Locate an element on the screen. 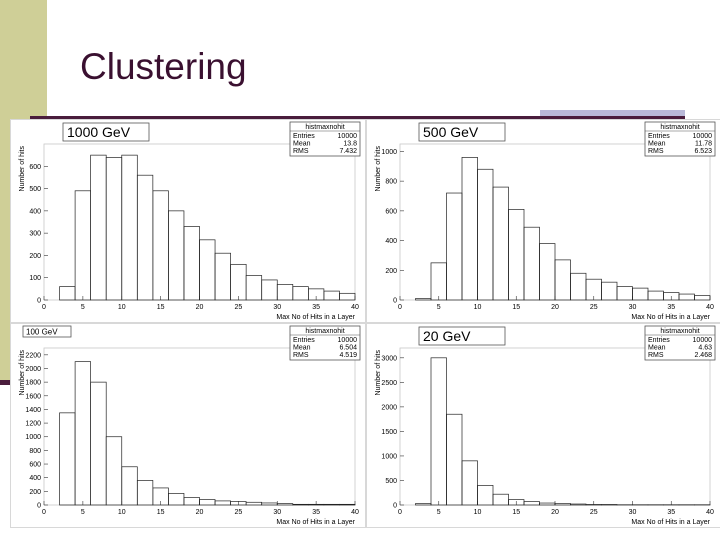  y-tick-label: 0 is located at coordinates (395, 301).